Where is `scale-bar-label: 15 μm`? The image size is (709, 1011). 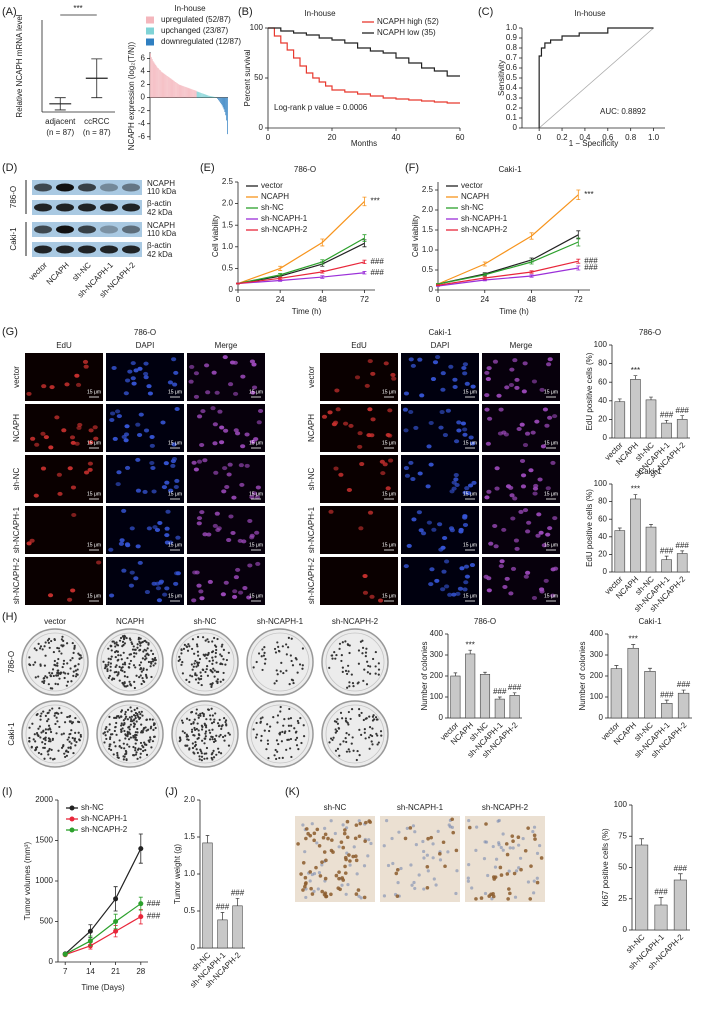
scale-bar-label: 15 μm is located at coordinates (551, 545).